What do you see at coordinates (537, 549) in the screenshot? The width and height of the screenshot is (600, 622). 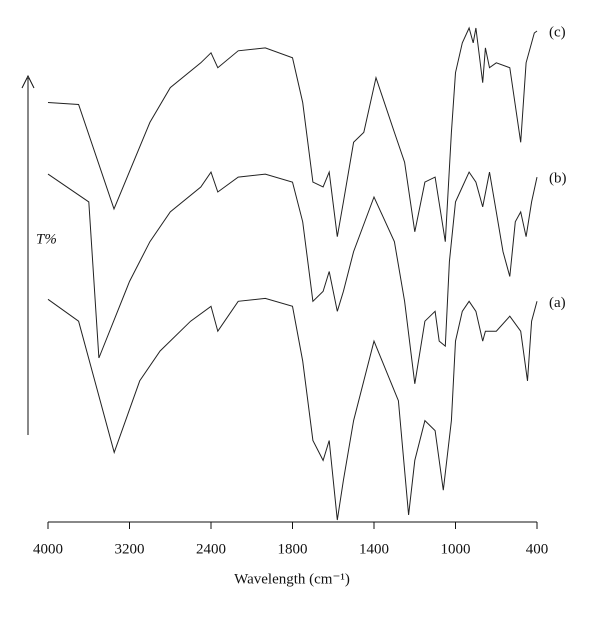 I see `x-tick-label: 400` at bounding box center [537, 549].